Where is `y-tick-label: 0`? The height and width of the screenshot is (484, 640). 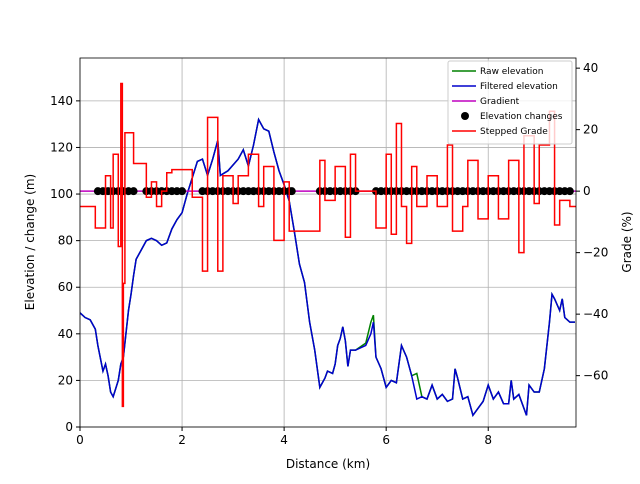
y-tick-label: 0 is located at coordinates (69, 427).